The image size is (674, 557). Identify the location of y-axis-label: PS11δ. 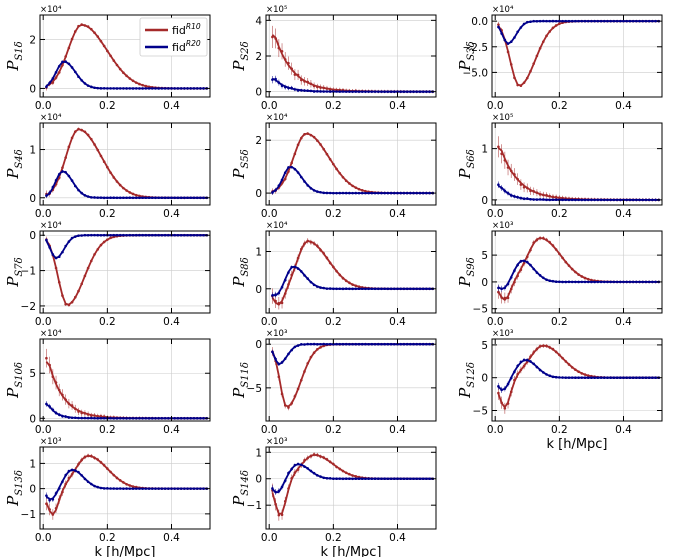
(240, 380).